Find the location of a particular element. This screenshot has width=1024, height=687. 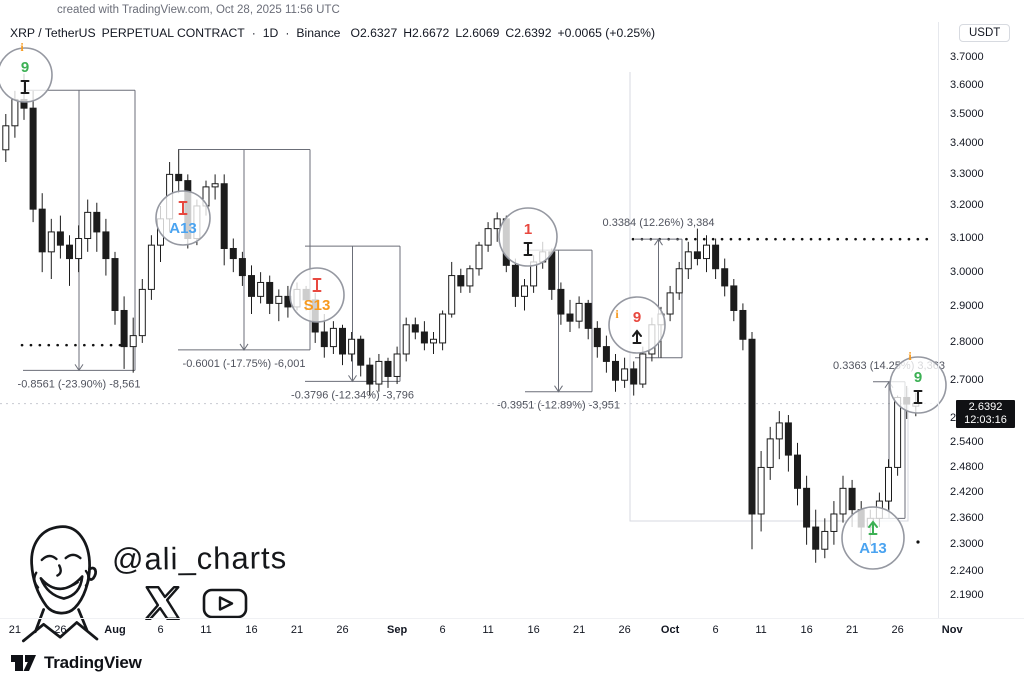

td-annotation-circle: 1 is located at coordinates (528, 237).